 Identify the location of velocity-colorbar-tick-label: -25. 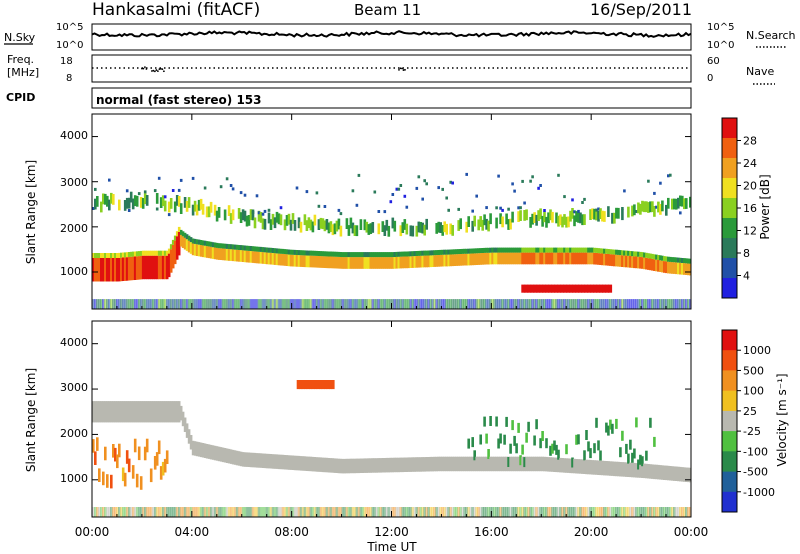
(752, 431).